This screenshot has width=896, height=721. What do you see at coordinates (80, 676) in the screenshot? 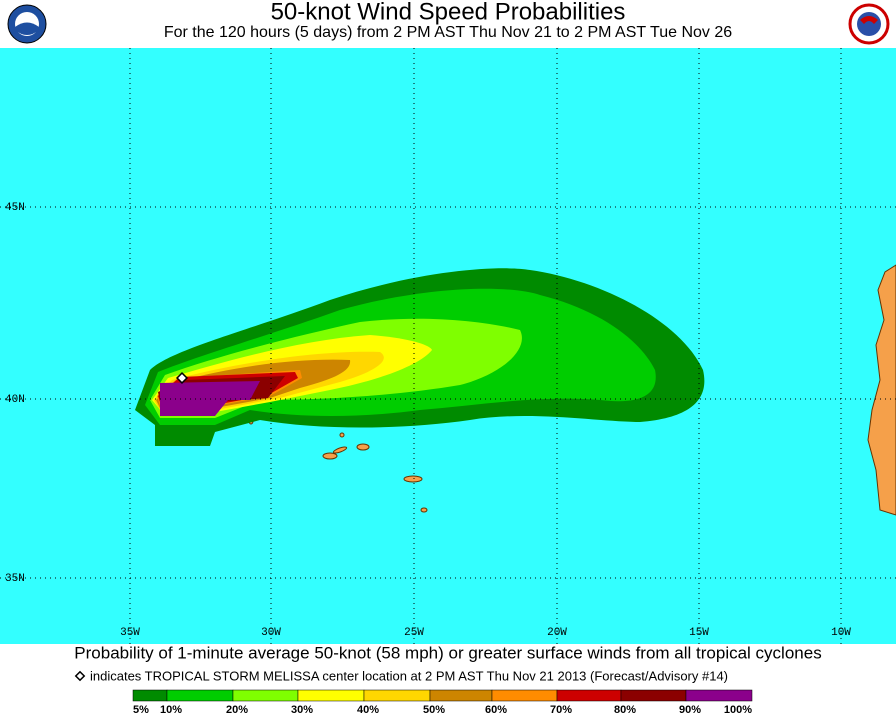
I see `center-marker` at bounding box center [80, 676].